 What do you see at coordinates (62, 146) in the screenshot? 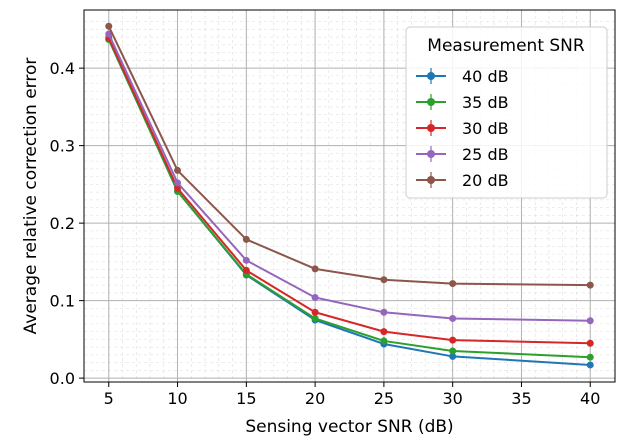
I see `y-tick-label: 0.3` at bounding box center [62, 146].